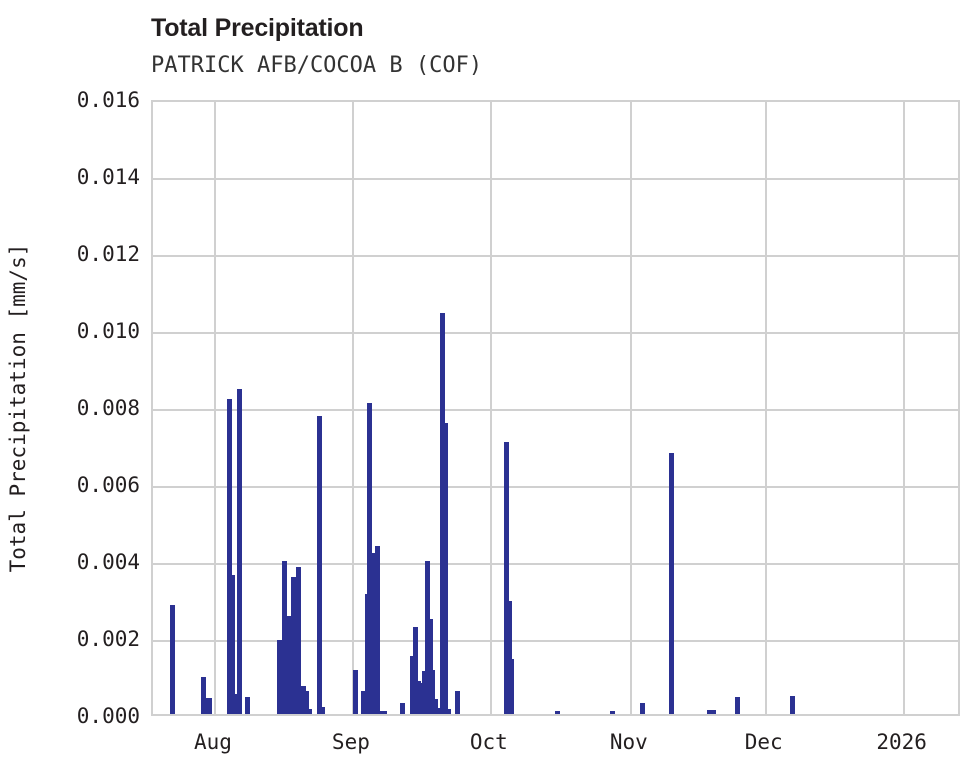 The height and width of the screenshot is (780, 980). What do you see at coordinates (108, 177) in the screenshot?
I see `y-axis-tick-label: 0.014` at bounding box center [108, 177].